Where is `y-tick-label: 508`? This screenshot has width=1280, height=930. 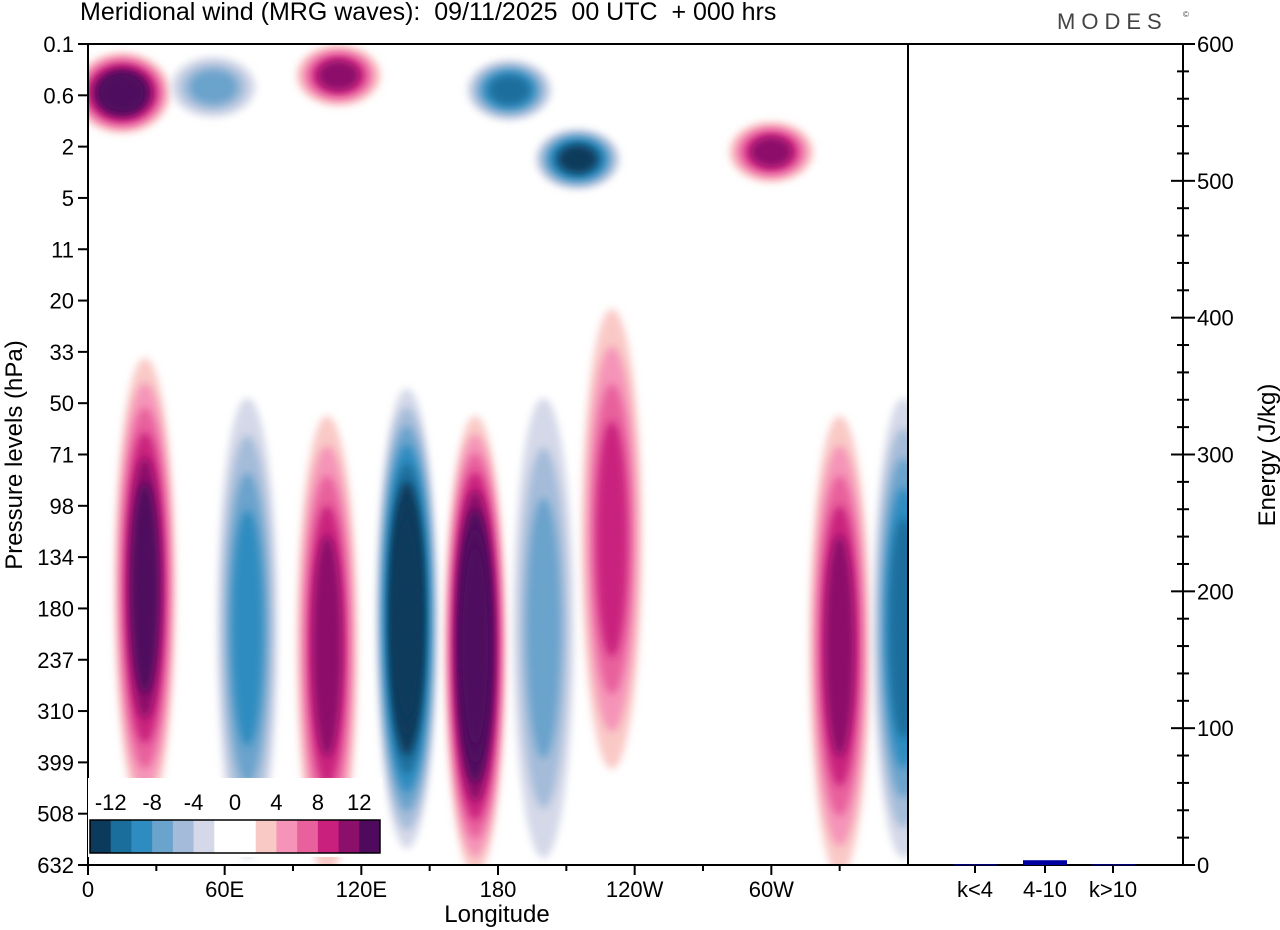 y-tick-label: 508 is located at coordinates (55, 814).